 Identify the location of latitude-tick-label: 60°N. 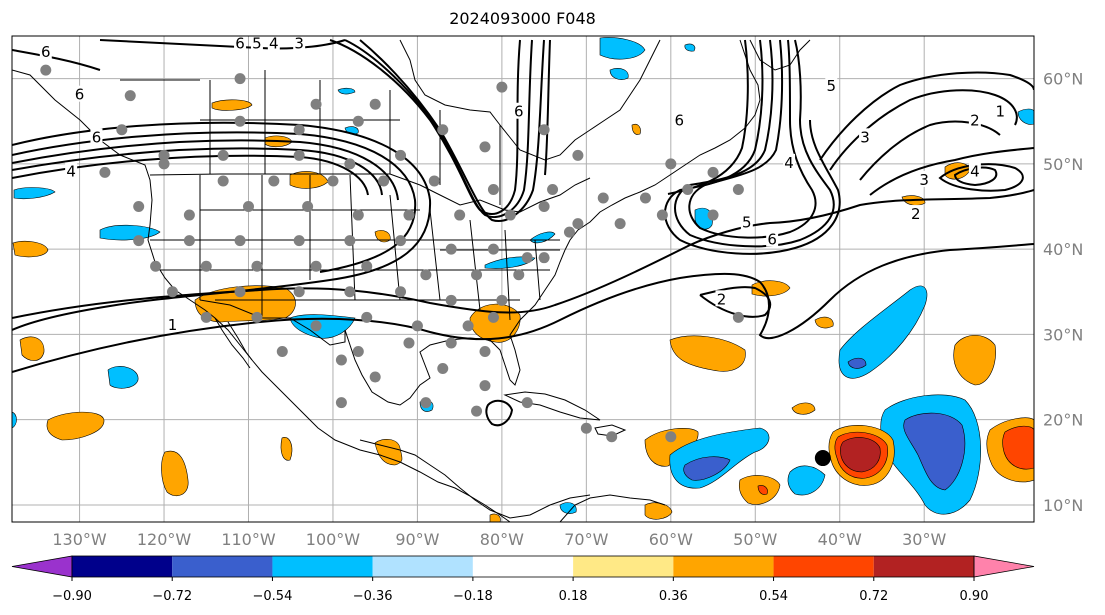
(1063, 79).